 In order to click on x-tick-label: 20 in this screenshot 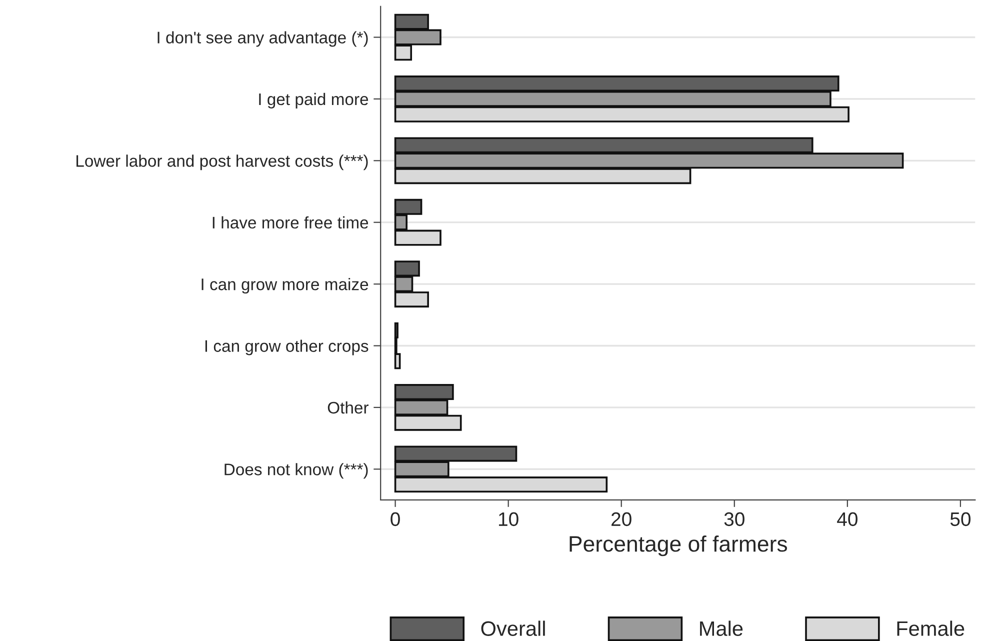, I will do `click(622, 519)`.